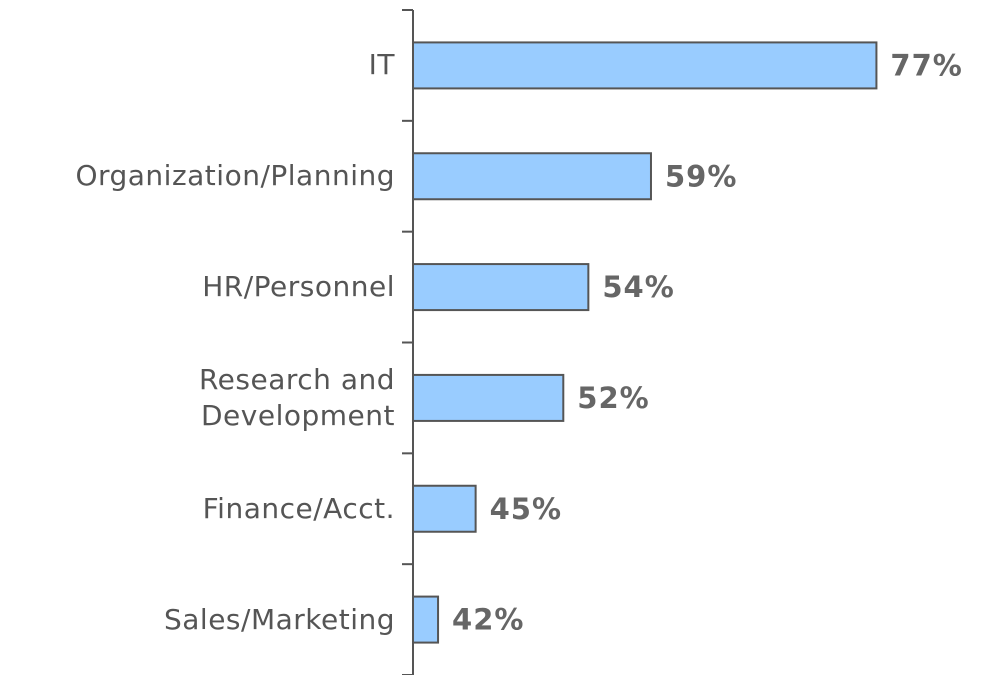 The image size is (999, 675). Describe the element at coordinates (638, 287) in the screenshot. I see `value-label: 54%` at that location.